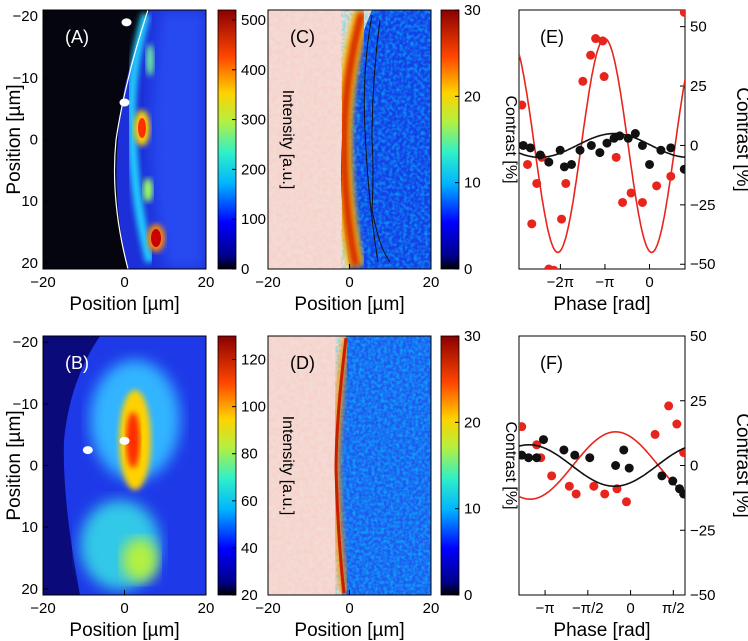 Image resolution: width=748 pixels, height=641 pixels. What do you see at coordinates (472, 422) in the screenshot?
I see `colorbar-tick-label: 20` at bounding box center [472, 422].